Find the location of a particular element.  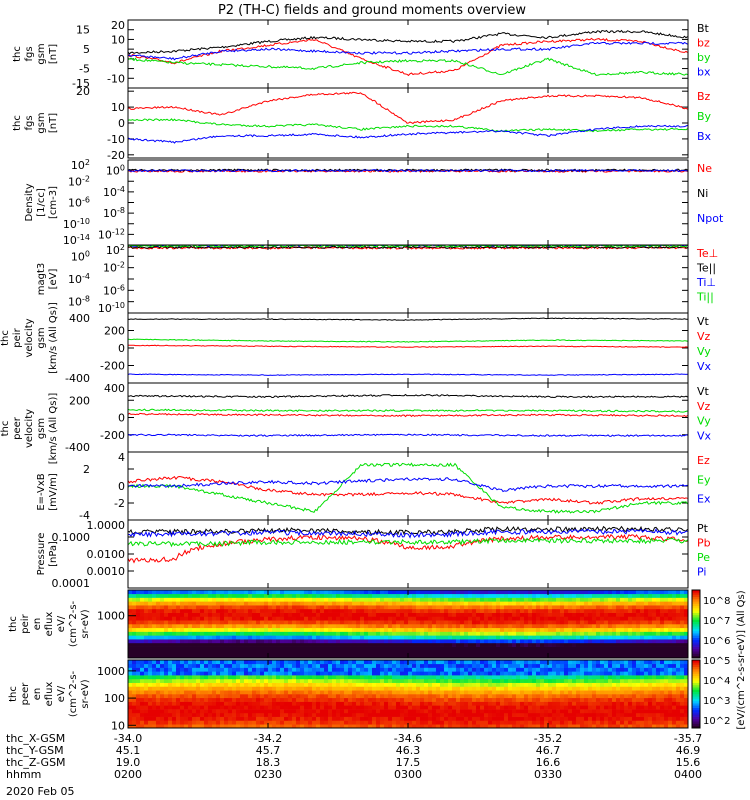

series-line-Vx is located at coordinates (407, 374).